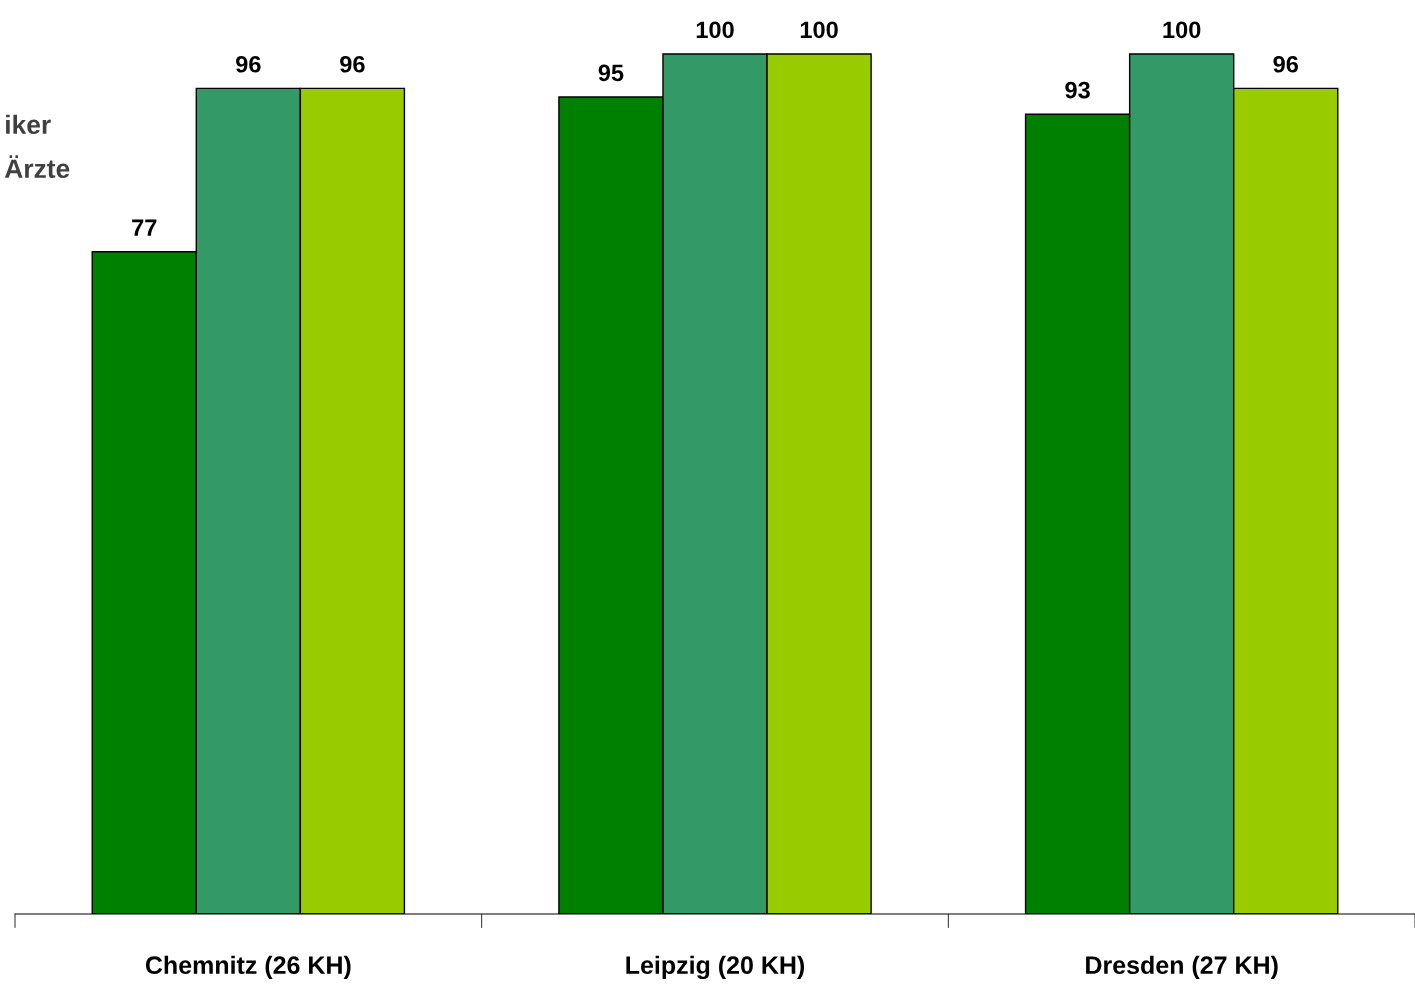 Image resolution: width=1415 pixels, height=986 pixels. What do you see at coordinates (1077, 90) in the screenshot?
I see `data-label: 93` at bounding box center [1077, 90].